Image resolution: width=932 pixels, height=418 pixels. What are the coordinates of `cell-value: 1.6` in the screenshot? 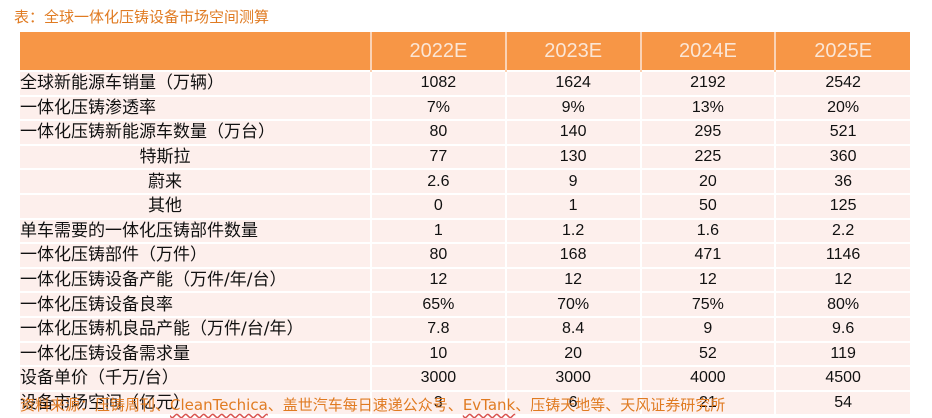 It's located at (707, 230).